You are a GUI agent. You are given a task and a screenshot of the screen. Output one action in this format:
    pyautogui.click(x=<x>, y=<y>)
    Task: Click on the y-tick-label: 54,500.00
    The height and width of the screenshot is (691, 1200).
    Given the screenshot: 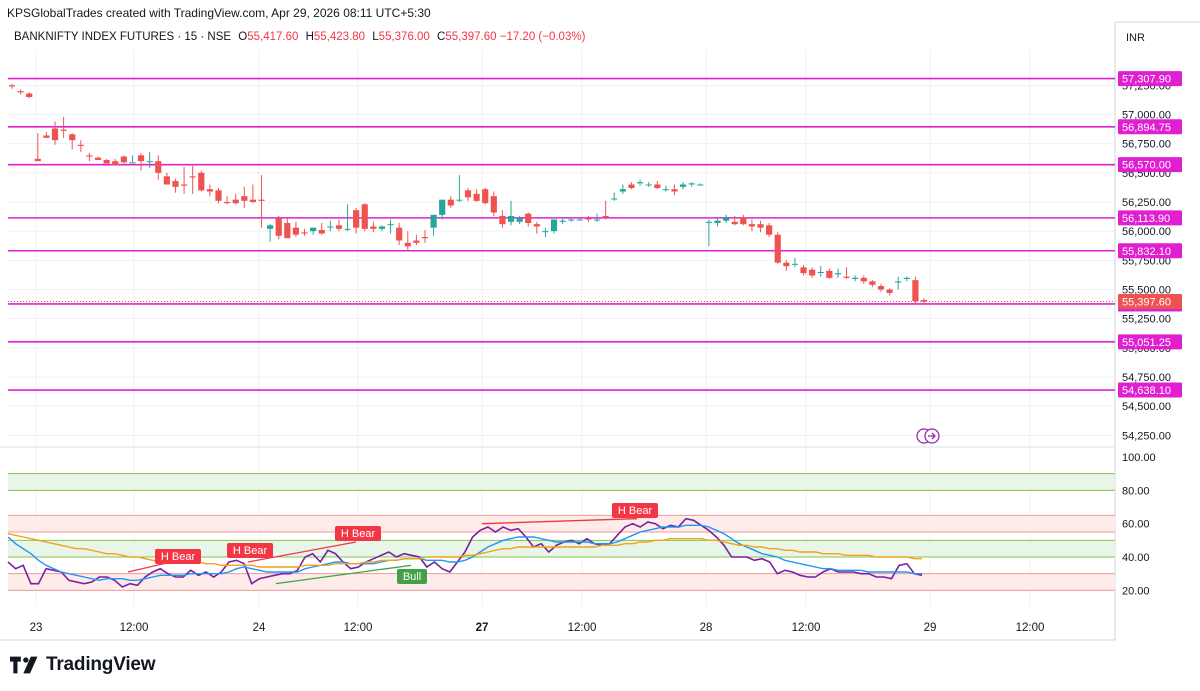 What is the action you would take?
    pyautogui.click(x=1146, y=407)
    